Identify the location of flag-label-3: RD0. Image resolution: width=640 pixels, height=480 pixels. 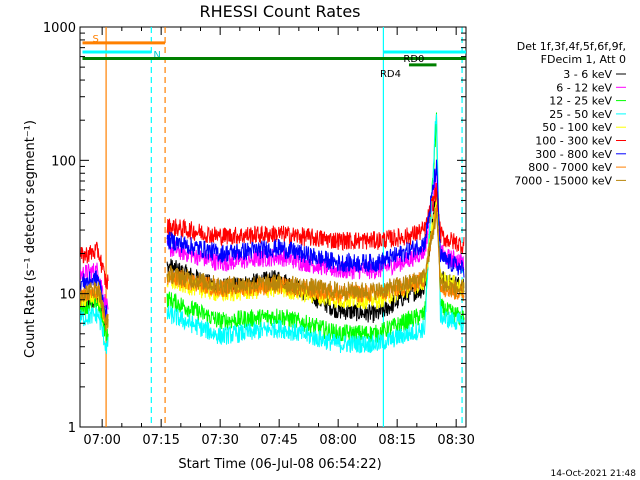
(413, 59).